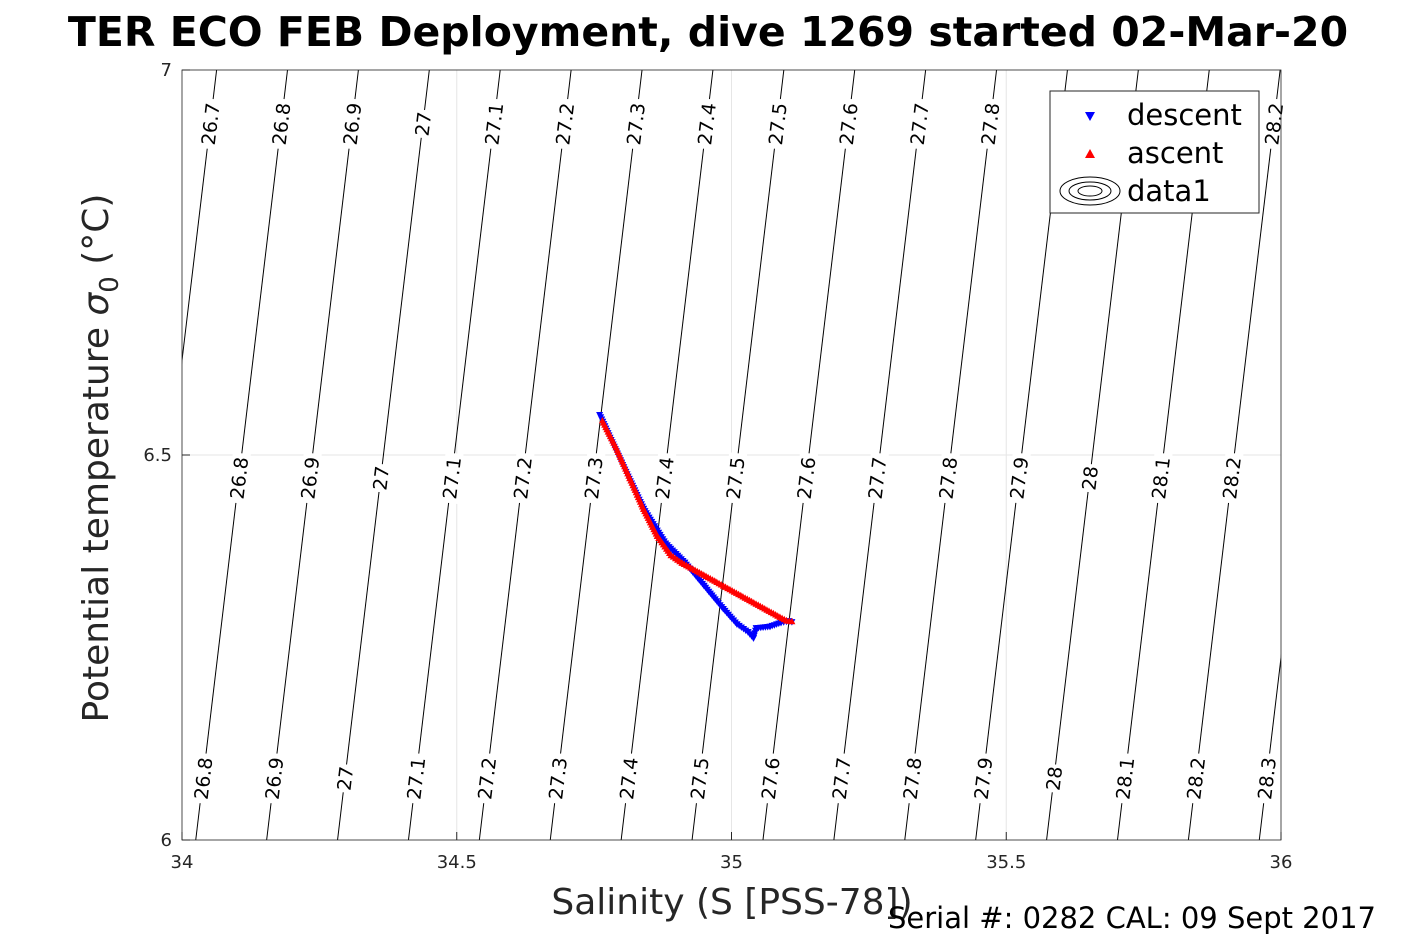 Image resolution: width=1417 pixels, height=945 pixels. Describe the element at coordinates (457, 862) in the screenshot. I see `x-tick-label-1: 34.5` at that location.